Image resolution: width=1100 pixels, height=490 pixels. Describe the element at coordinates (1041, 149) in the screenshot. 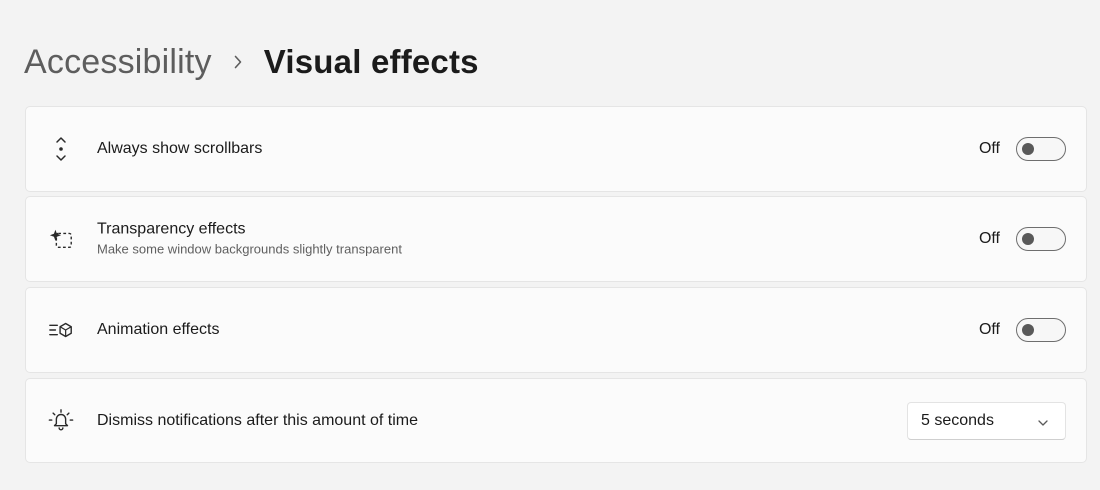

I see `scrollbars-toggle` at that location.